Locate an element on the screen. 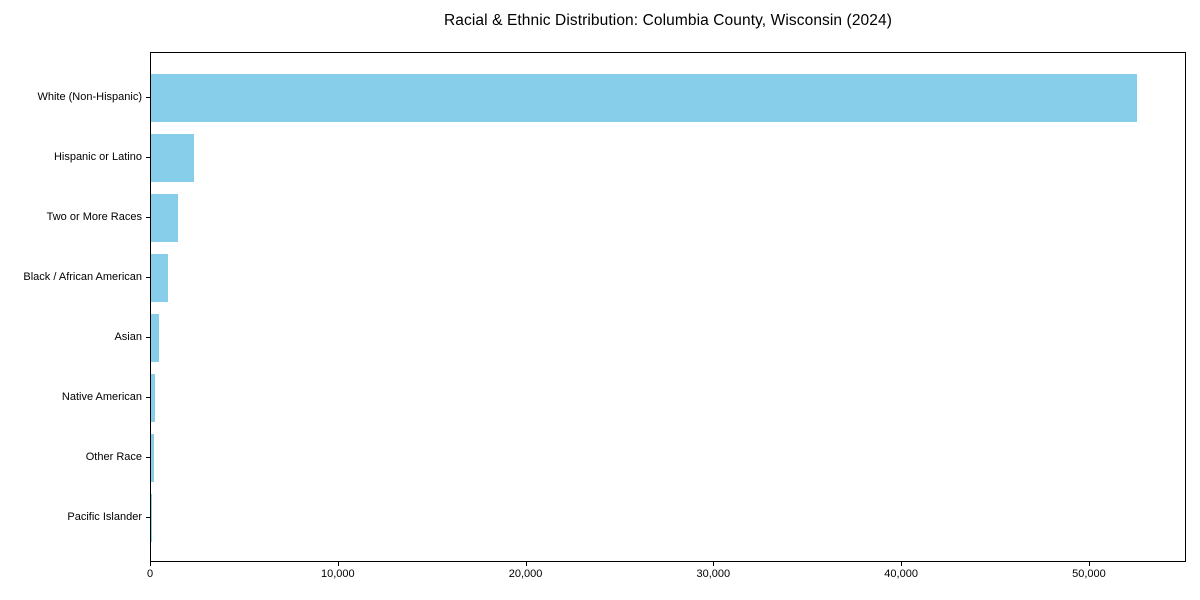  bar-black-african-american is located at coordinates (159, 278).